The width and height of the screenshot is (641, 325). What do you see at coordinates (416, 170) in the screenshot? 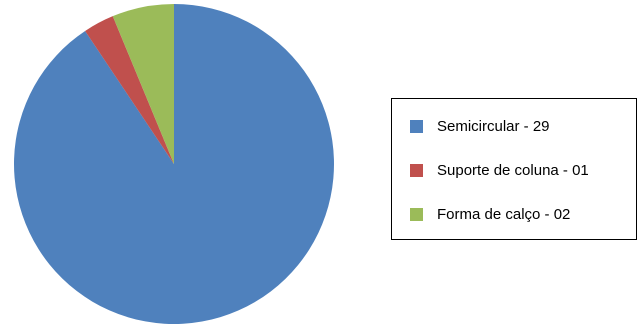
I see `legend-swatch-suporte-de-coluna` at bounding box center [416, 170].